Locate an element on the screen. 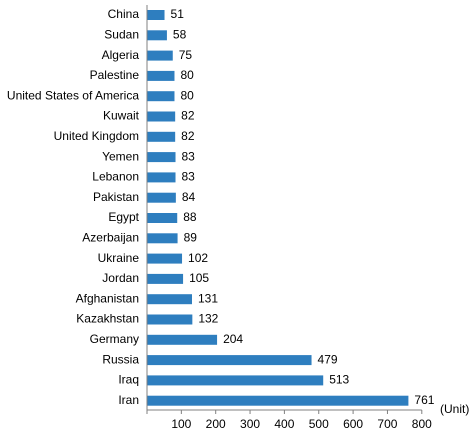 The width and height of the screenshot is (475, 447). bar-china is located at coordinates (156, 15).